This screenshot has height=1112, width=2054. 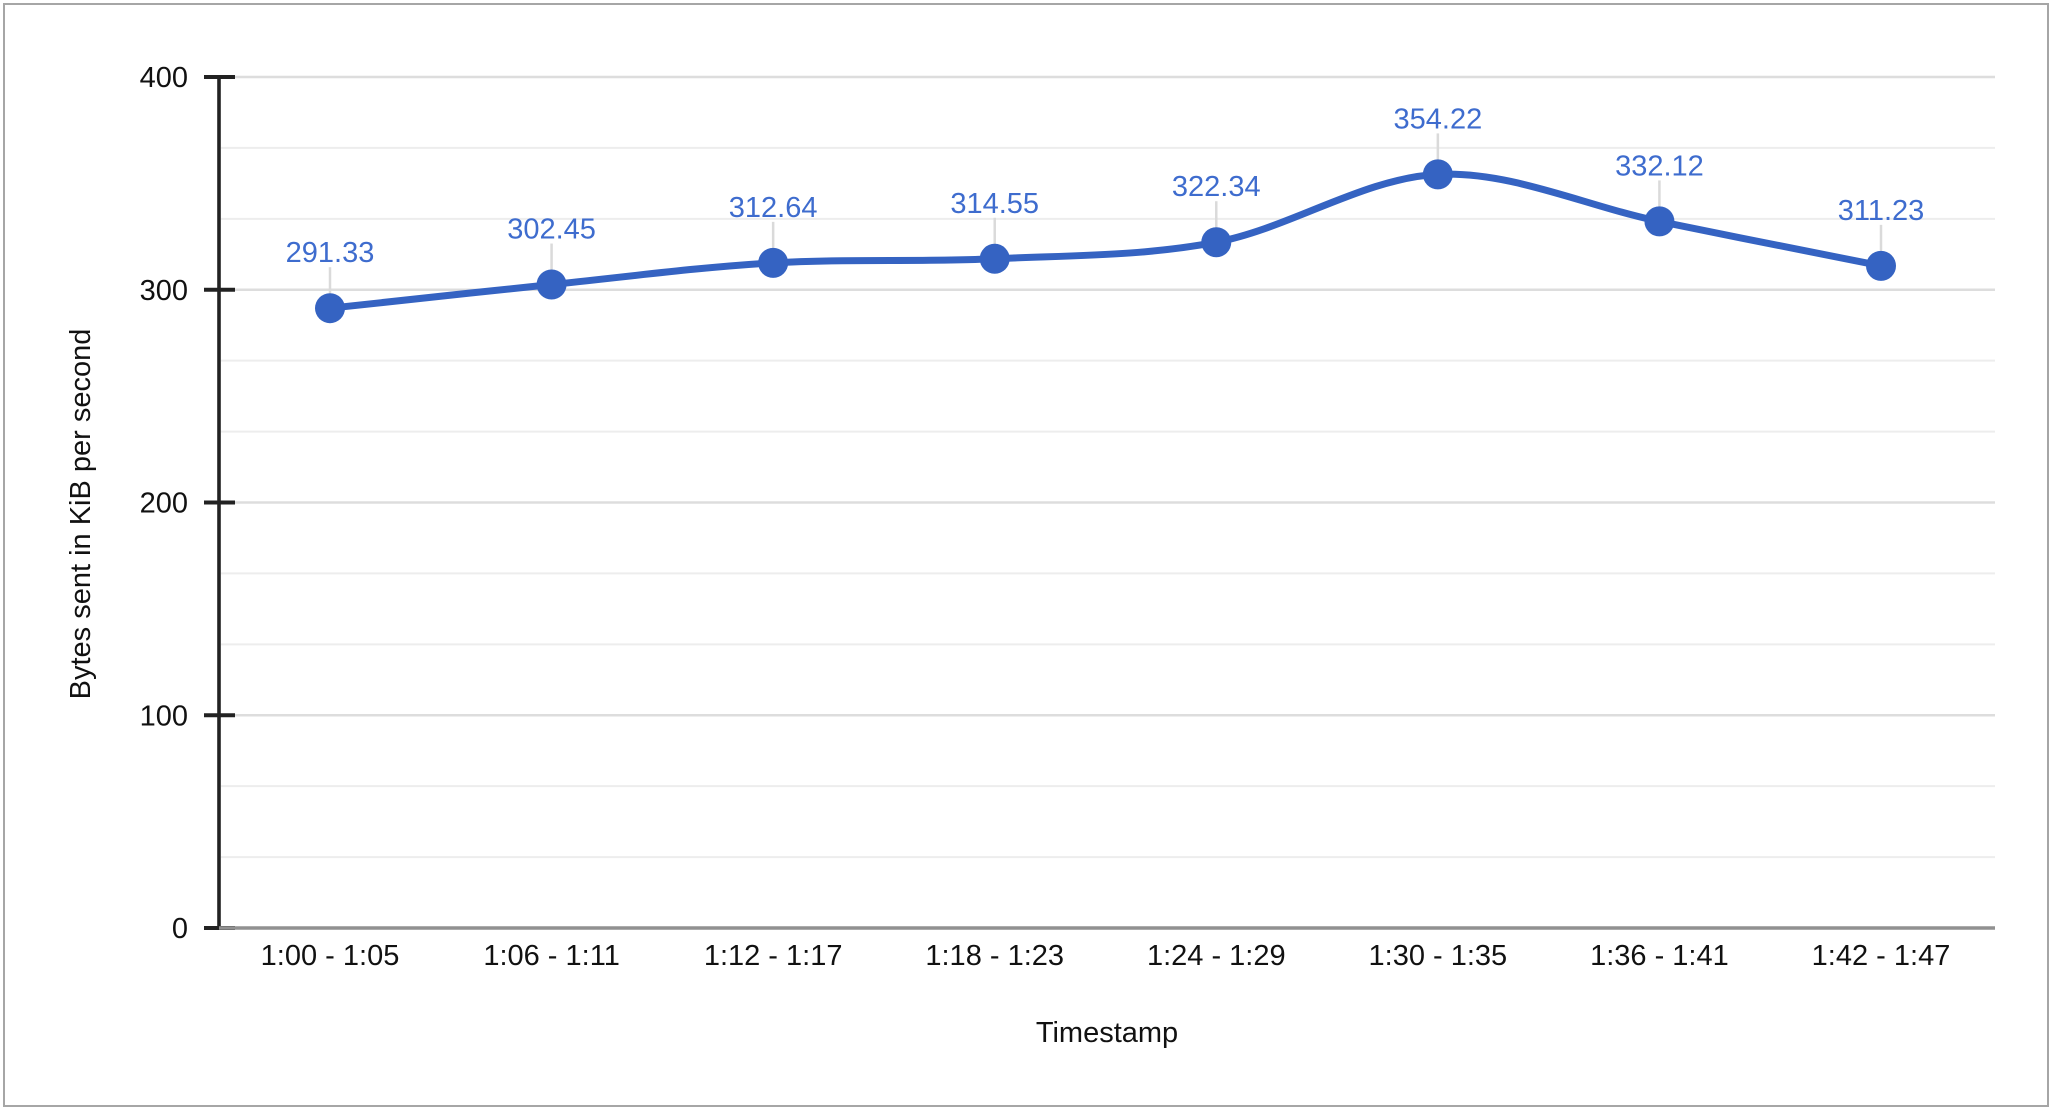 I want to click on series-path, so click(x=1105, y=241).